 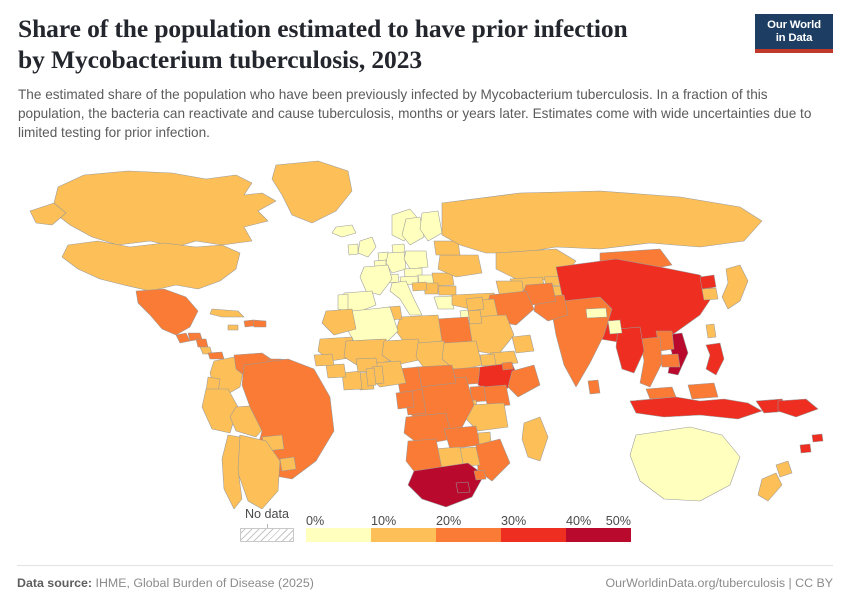 What do you see at coordinates (312, 191) in the screenshot?
I see `map-country-greenland` at bounding box center [312, 191].